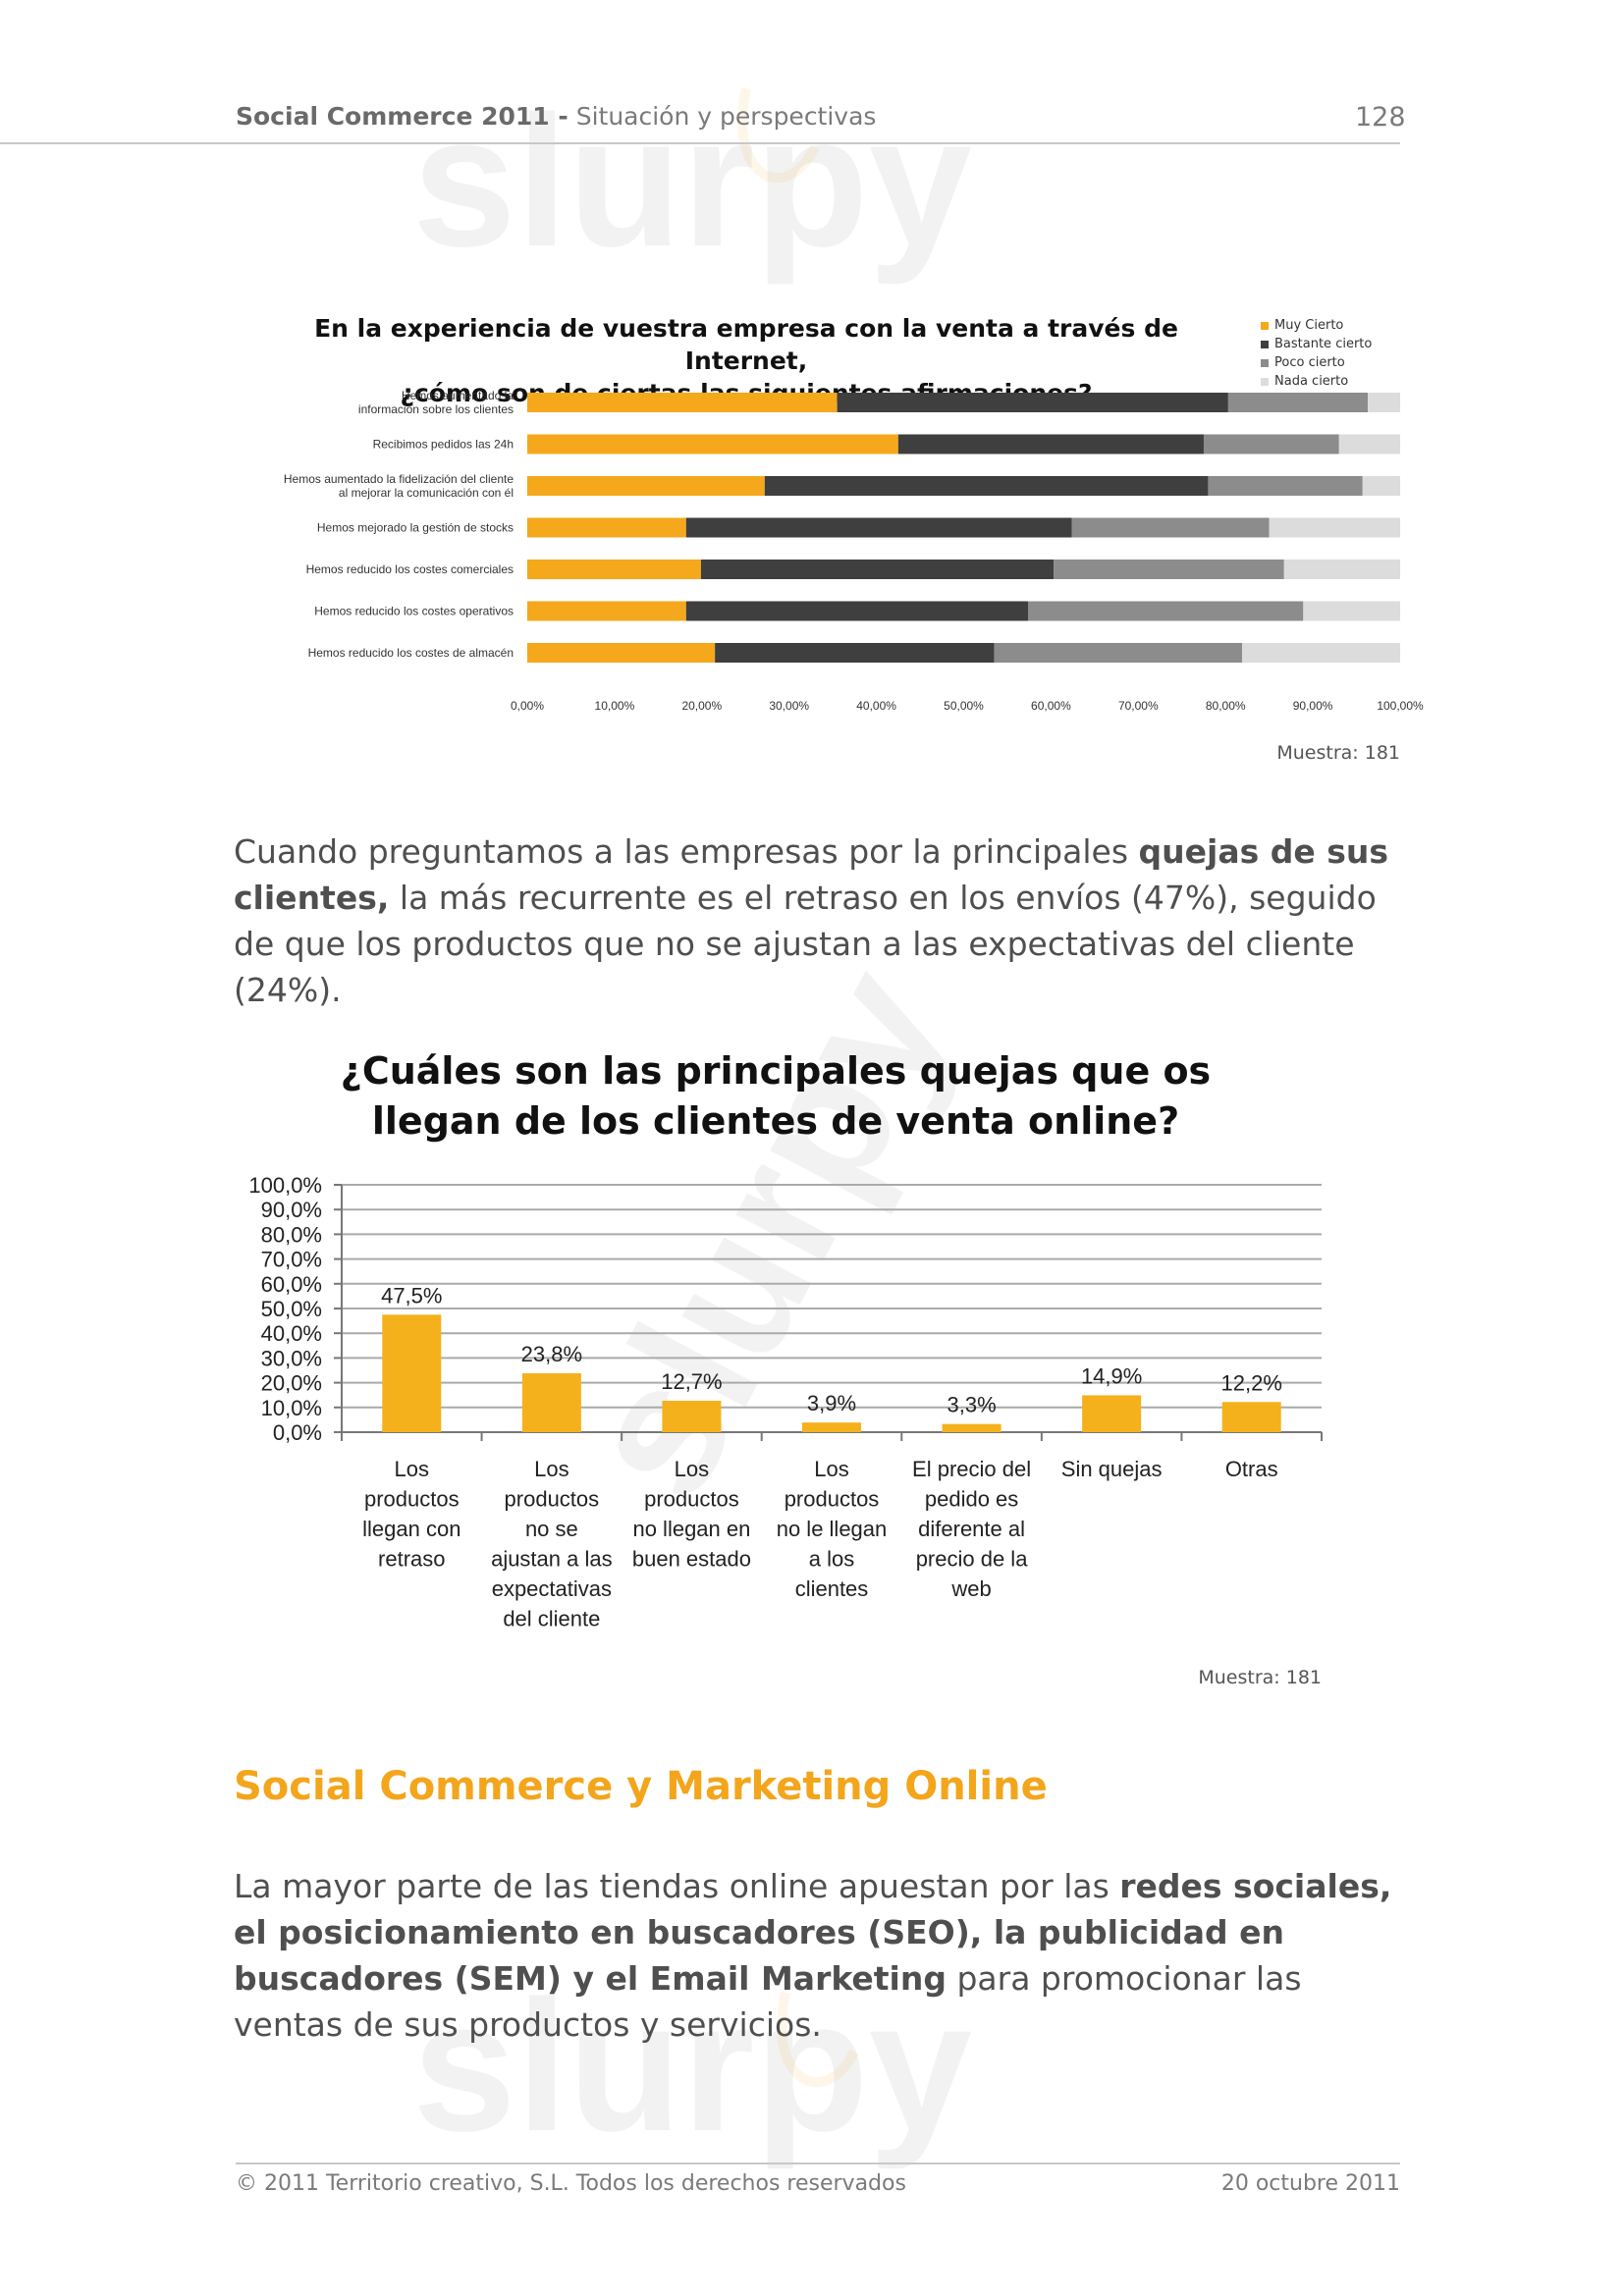 This screenshot has height=2296, width=1624. What do you see at coordinates (971, 1469) in the screenshot?
I see `chart2-category-label: El precio del` at bounding box center [971, 1469].